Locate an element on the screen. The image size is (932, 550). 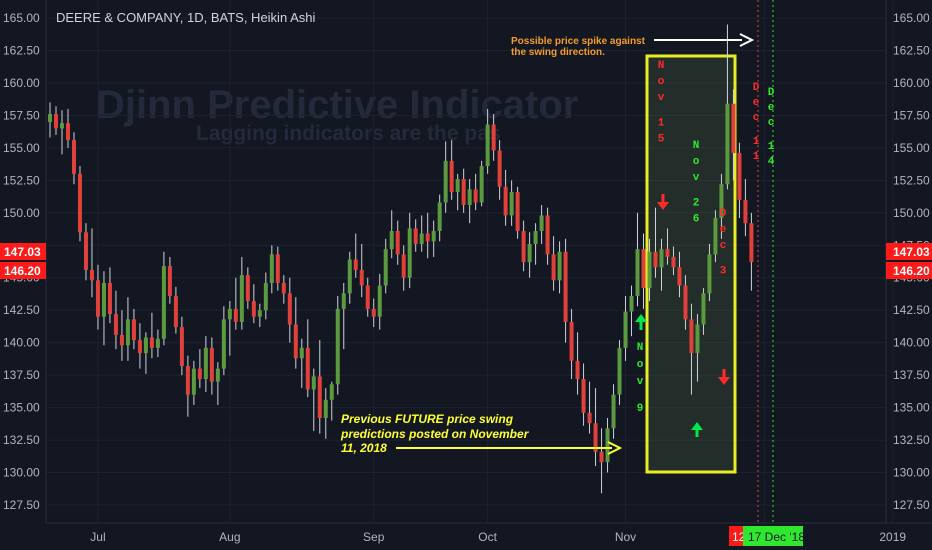
x-tick-Aug: Aug is located at coordinates (229, 537).